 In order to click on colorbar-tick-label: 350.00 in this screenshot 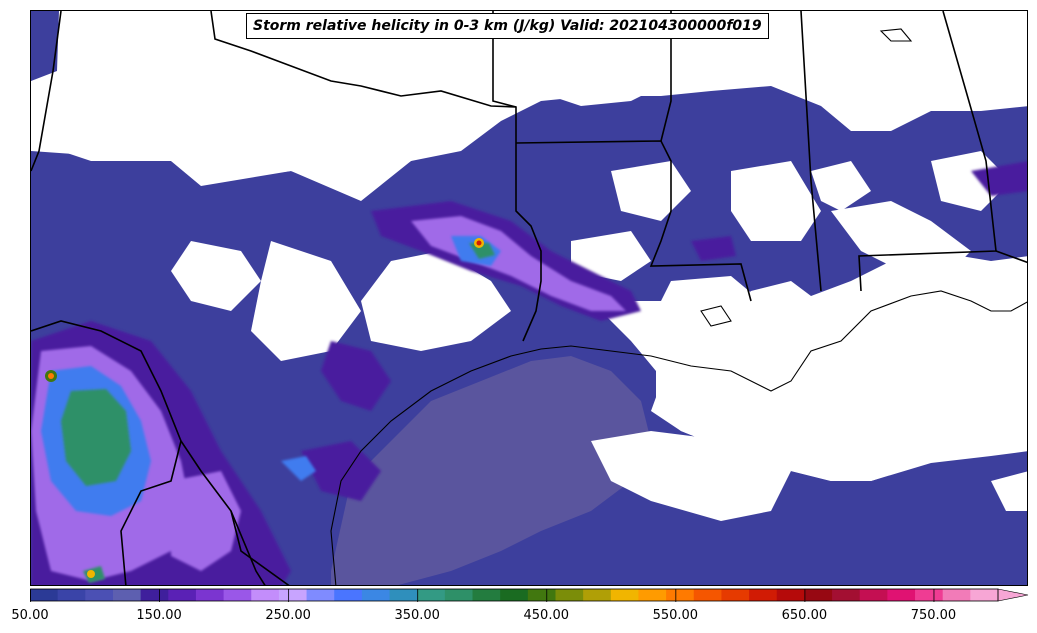, I will do `click(417, 615)`.